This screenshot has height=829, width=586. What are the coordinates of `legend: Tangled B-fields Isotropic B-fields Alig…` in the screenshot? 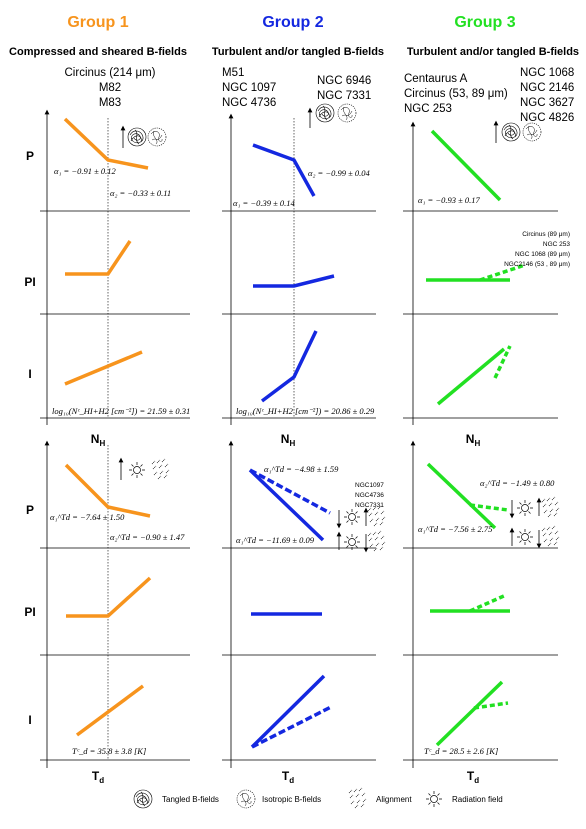 It's located at (318, 798).